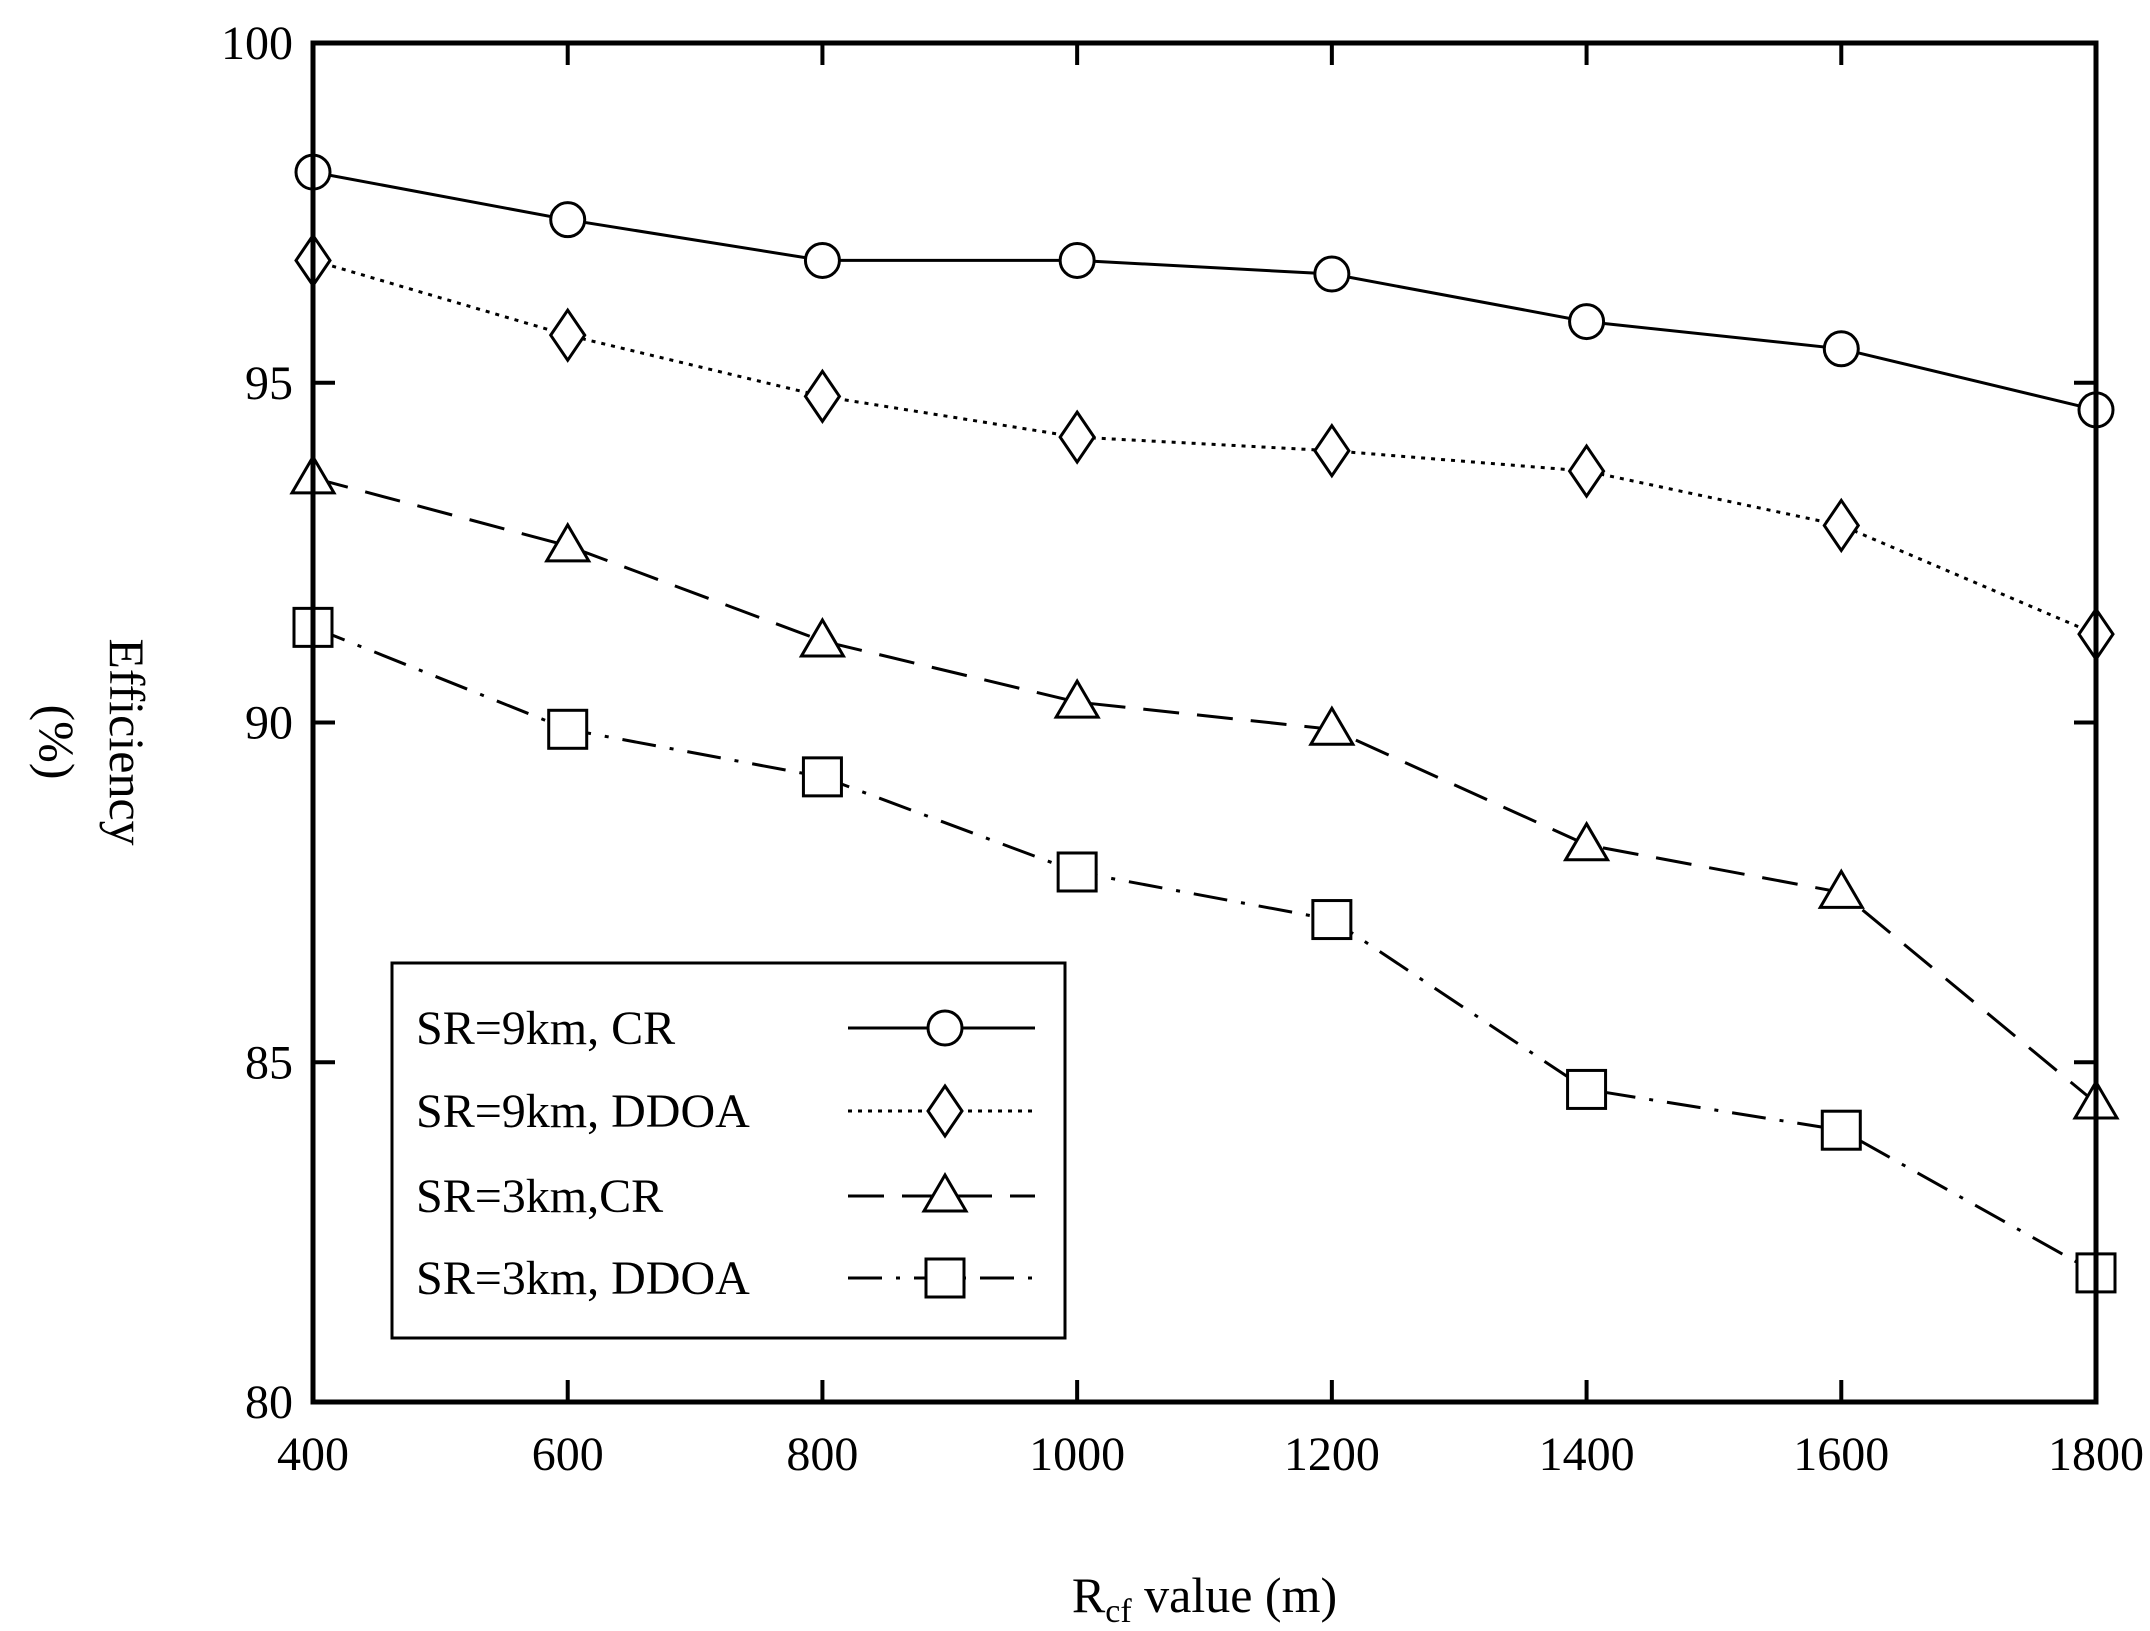  Describe the element at coordinates (1332, 1454) in the screenshot. I see `x-tick-label: 1200` at that location.